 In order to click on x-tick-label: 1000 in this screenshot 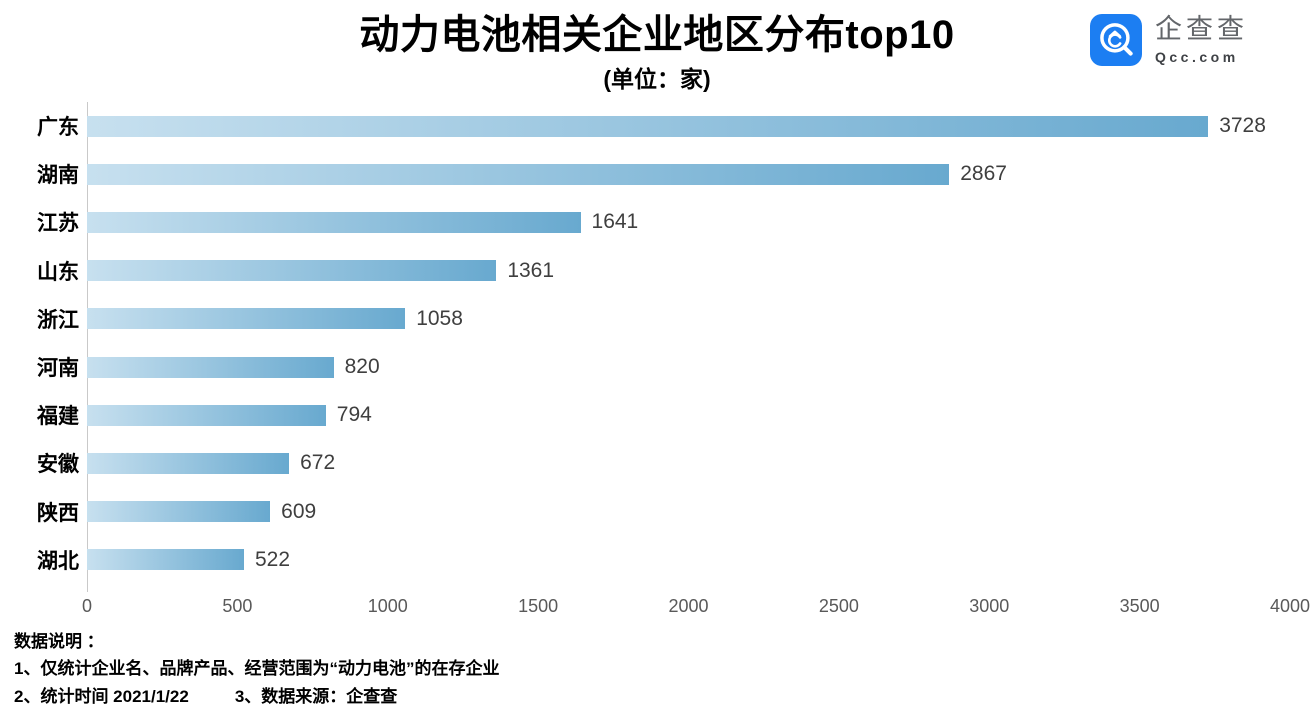, I will do `click(387, 605)`.